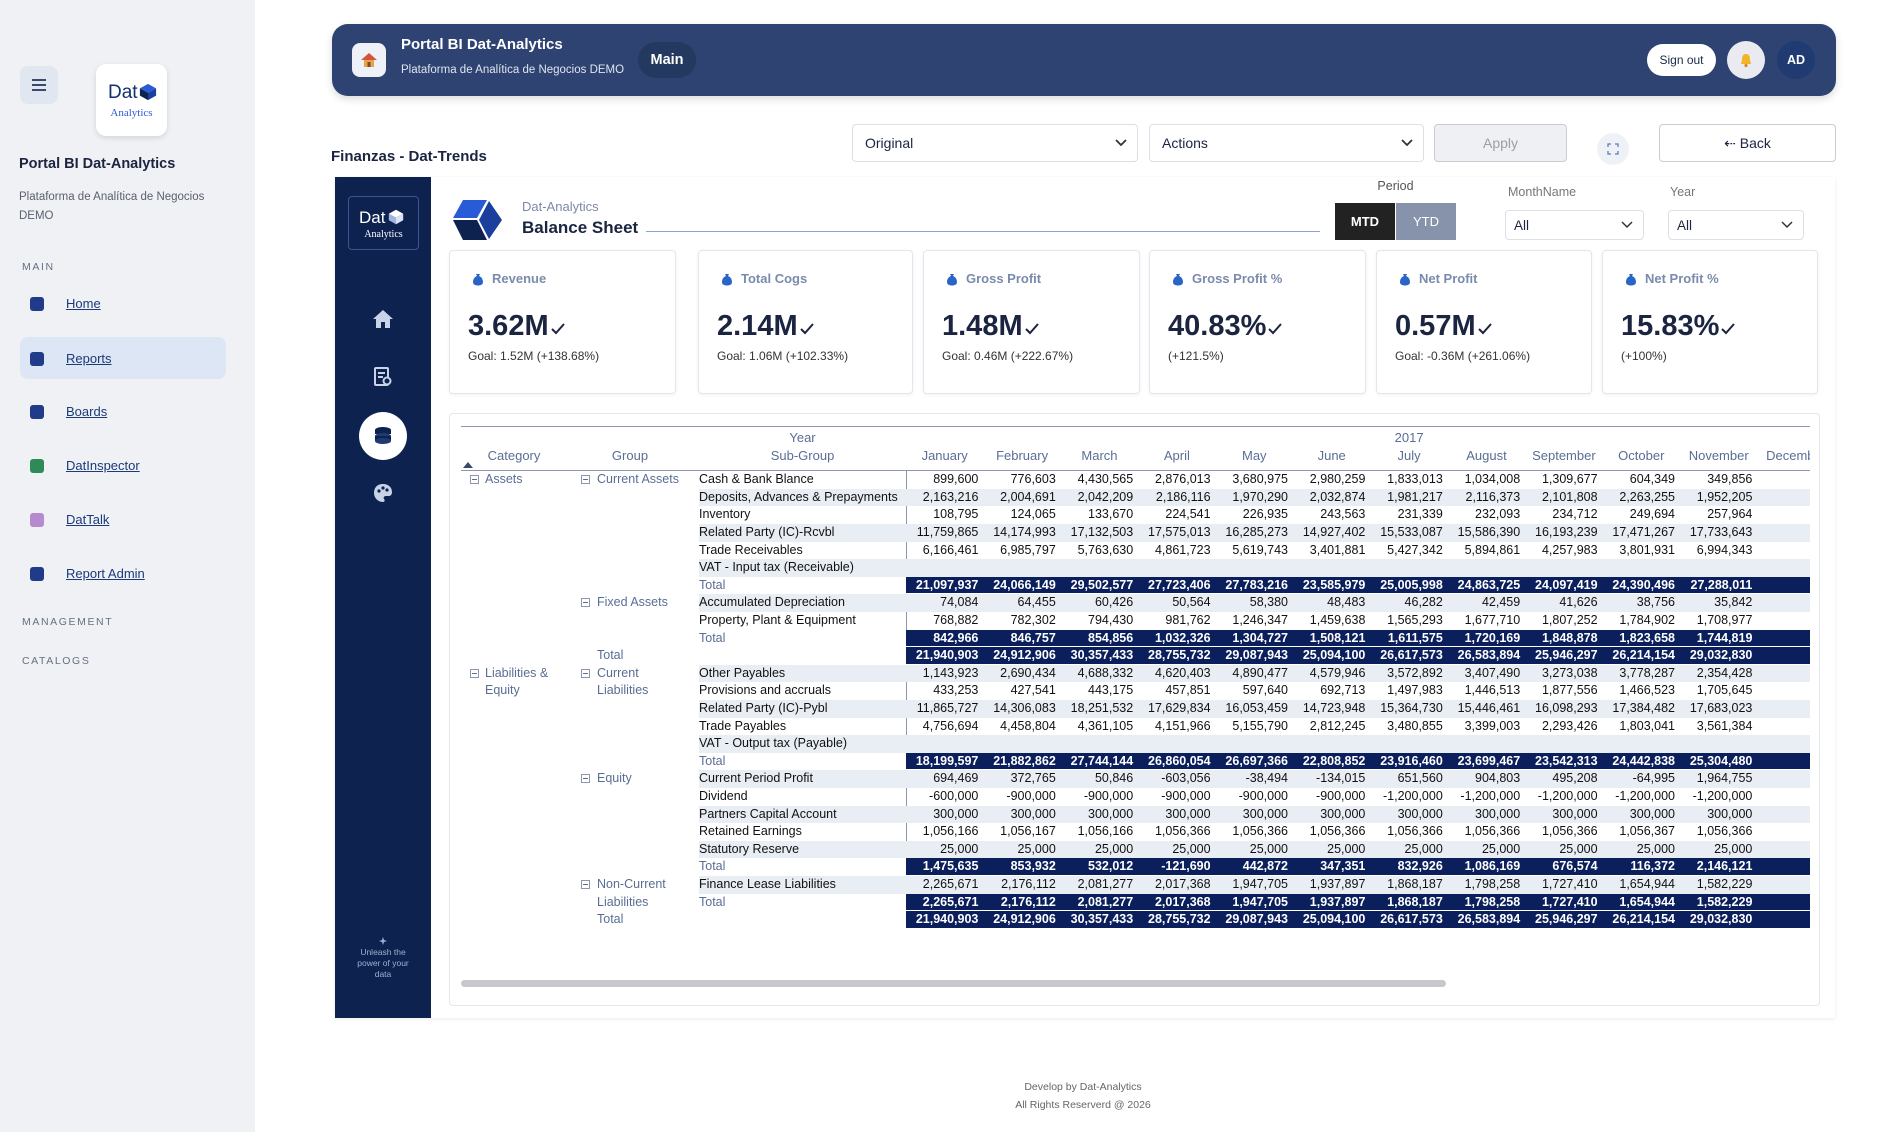  Describe the element at coordinates (1105, 831) in the screenshot. I see `value-cell: 1,056,166` at that location.